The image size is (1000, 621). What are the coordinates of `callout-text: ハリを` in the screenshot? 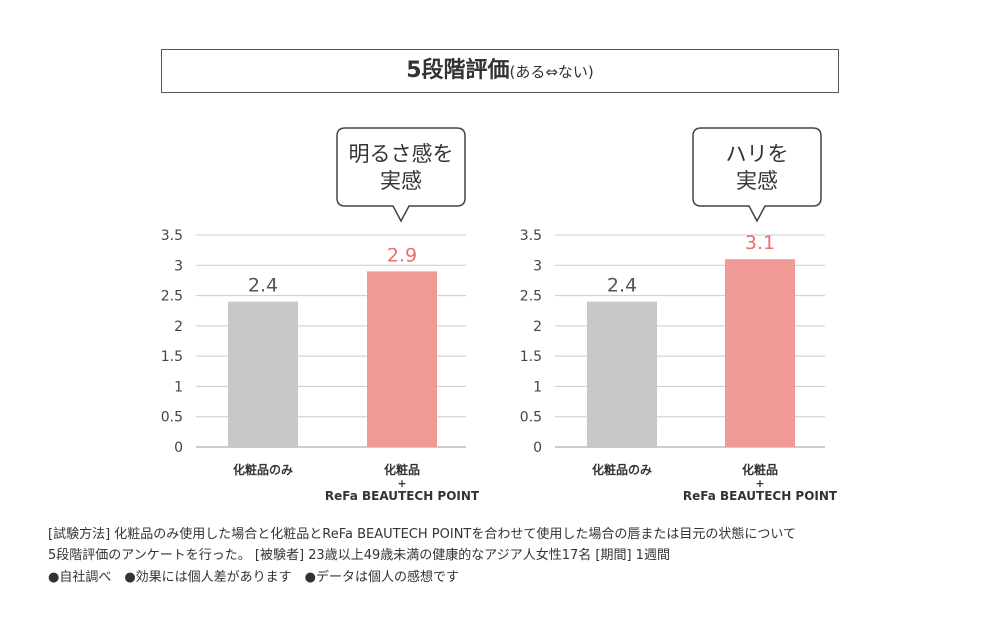 It's located at (757, 154).